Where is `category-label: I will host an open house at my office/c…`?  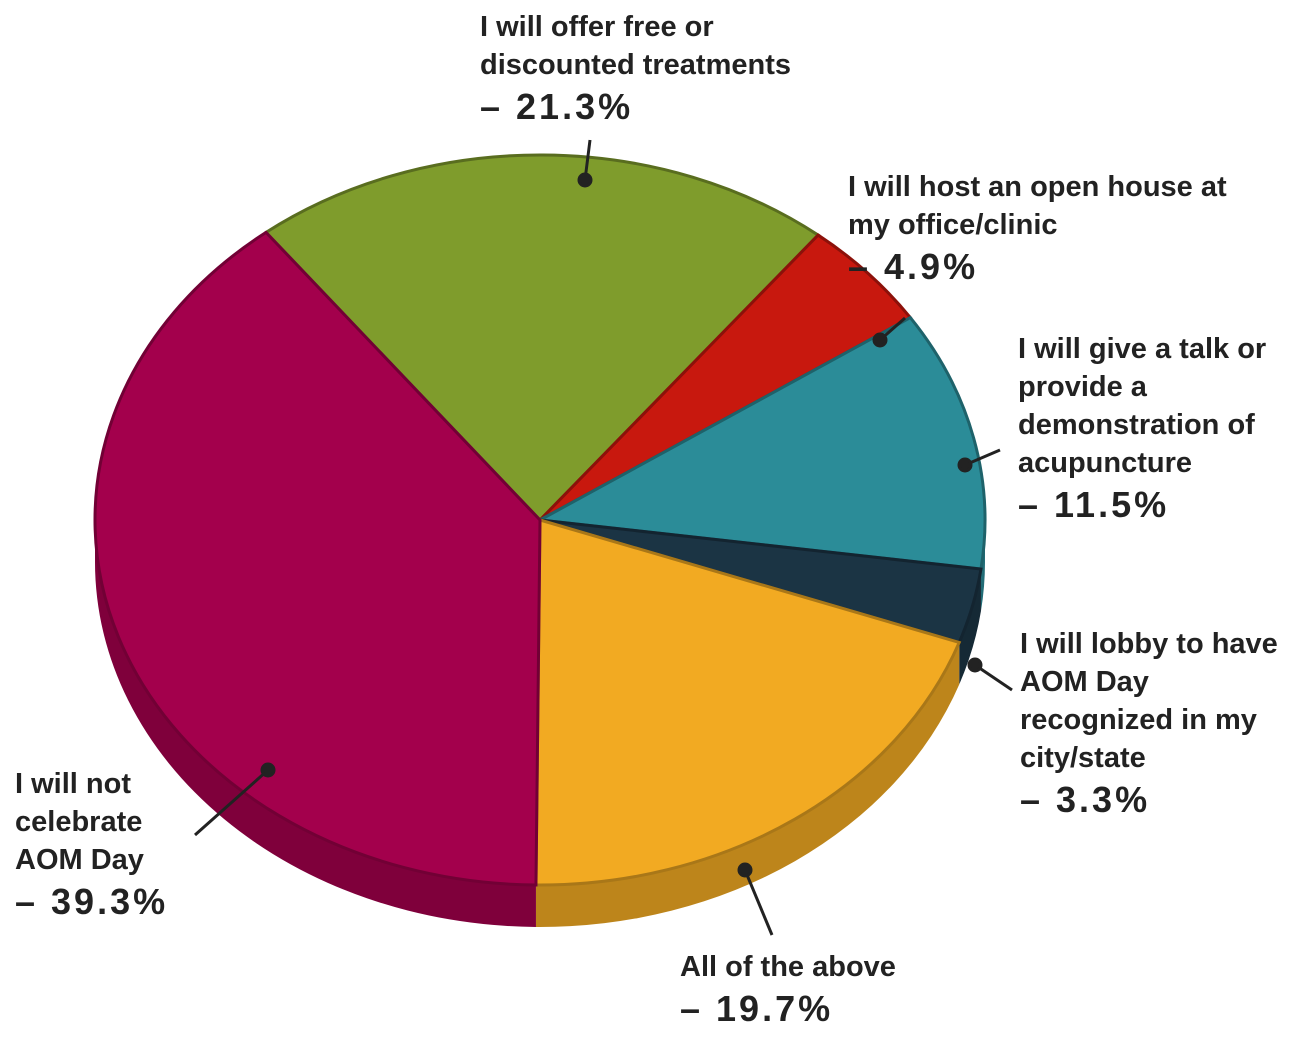
category-label: I will host an open house at my office/c… is located at coordinates (1037, 206).